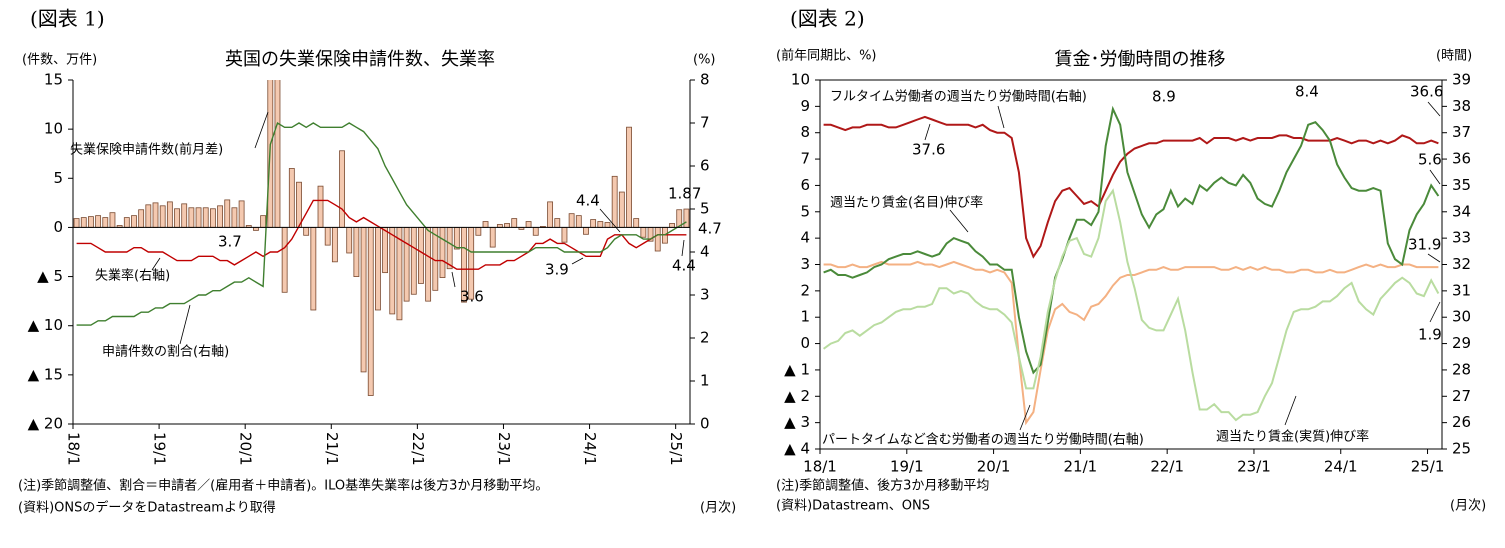 This screenshot has width=1505, height=548. What do you see at coordinates (50, 276) in the screenshot?
I see `y-tick-label: ▲ 5` at bounding box center [50, 276].